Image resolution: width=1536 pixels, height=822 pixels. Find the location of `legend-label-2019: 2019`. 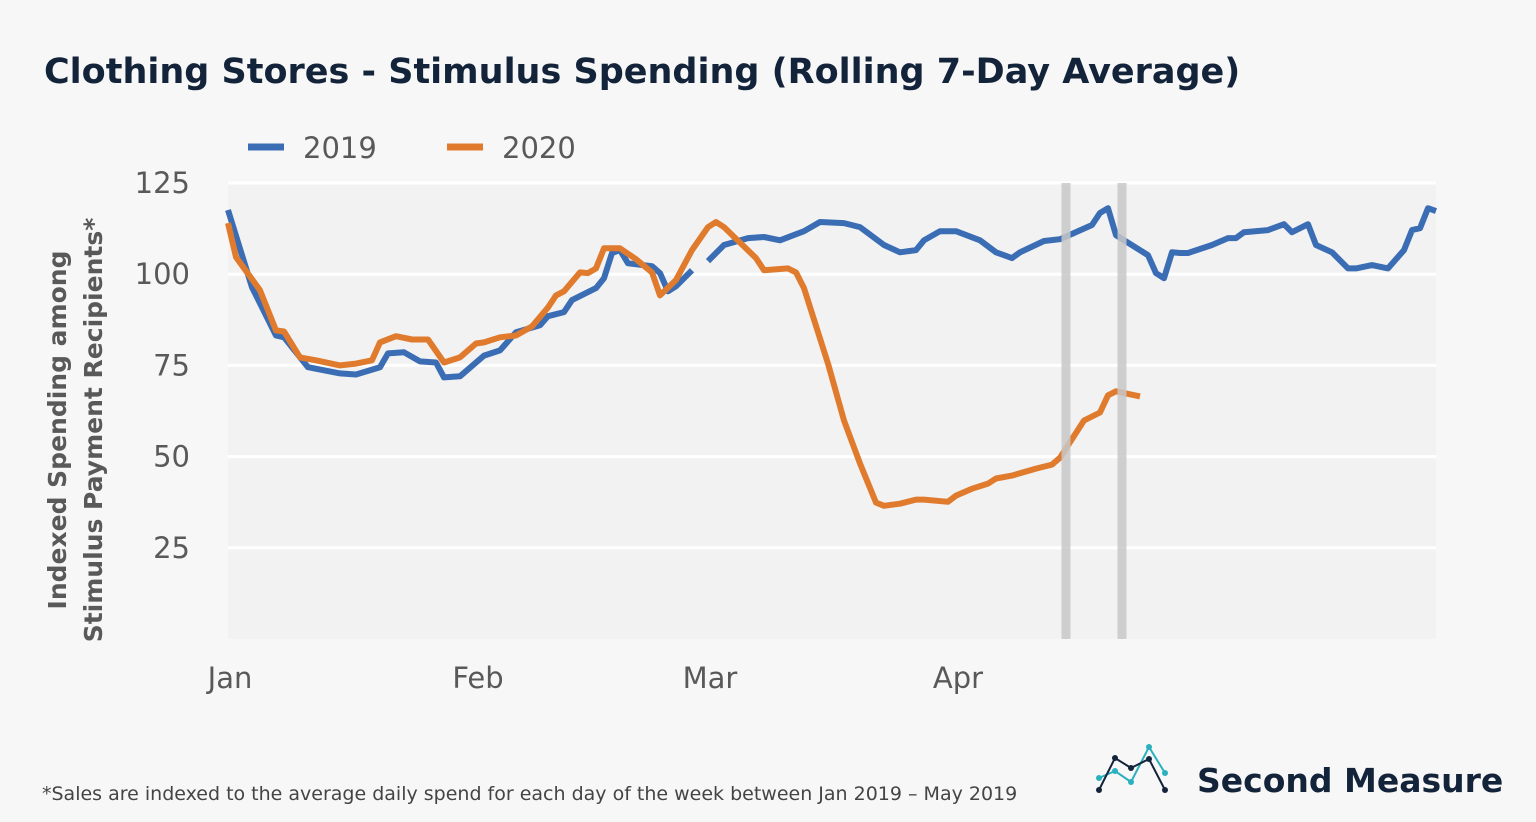

legend-label-2019: 2019 is located at coordinates (340, 148).